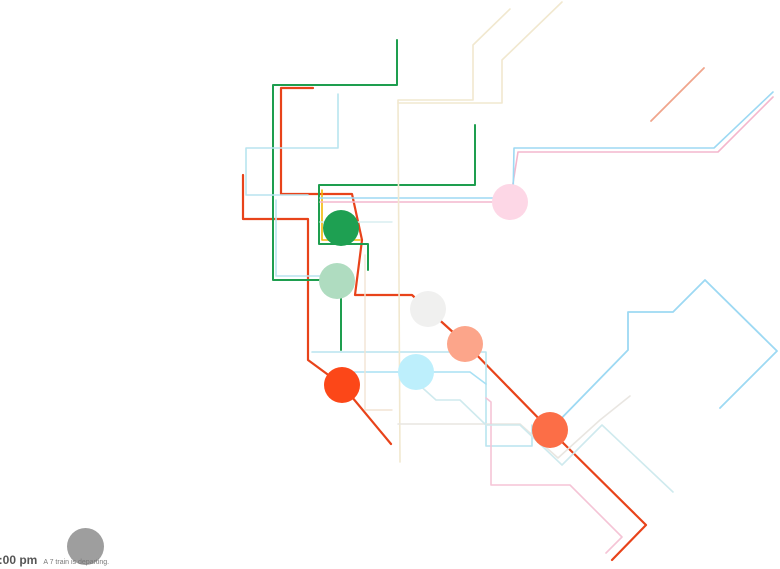  I want to click on line-cyan-east, so click(546, 145).